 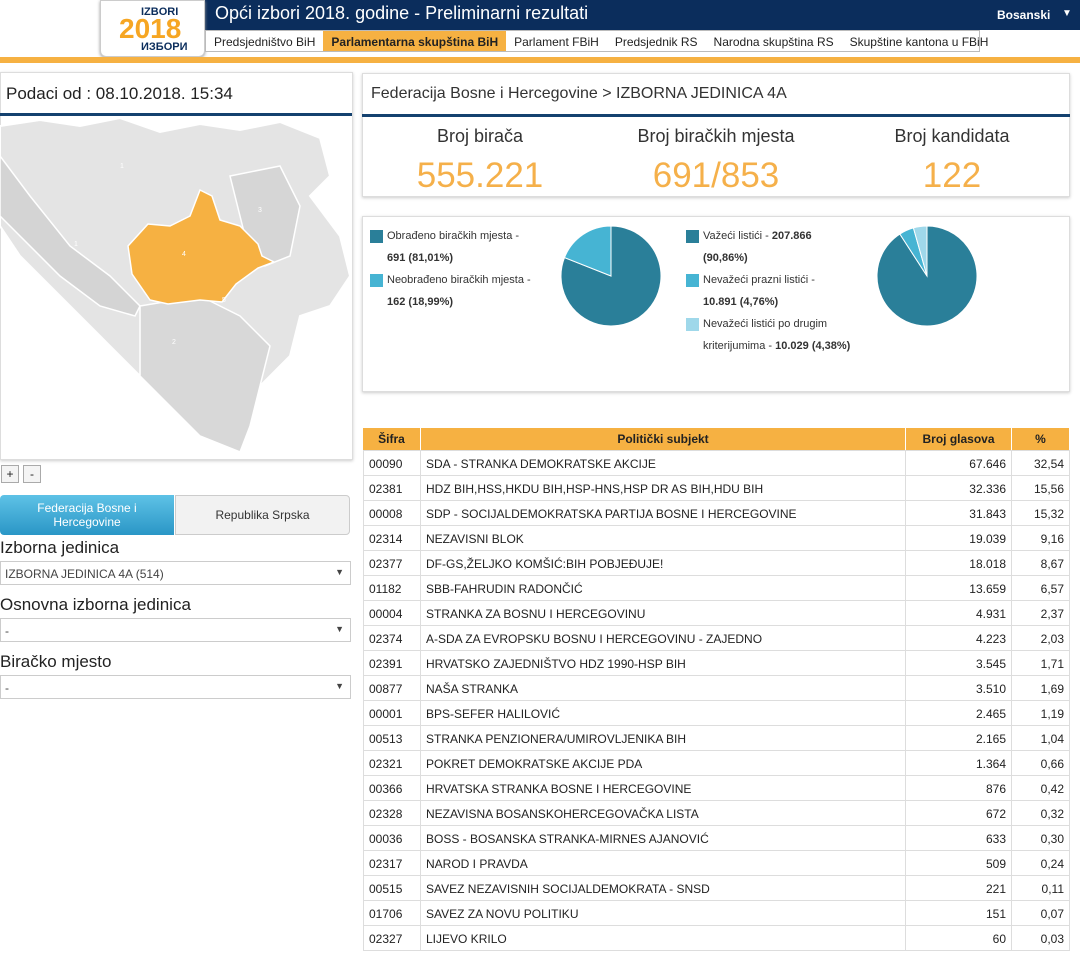 I want to click on table-row: 02317 NAROD I PRAVDA 509 0,24, so click(x=716, y=863).